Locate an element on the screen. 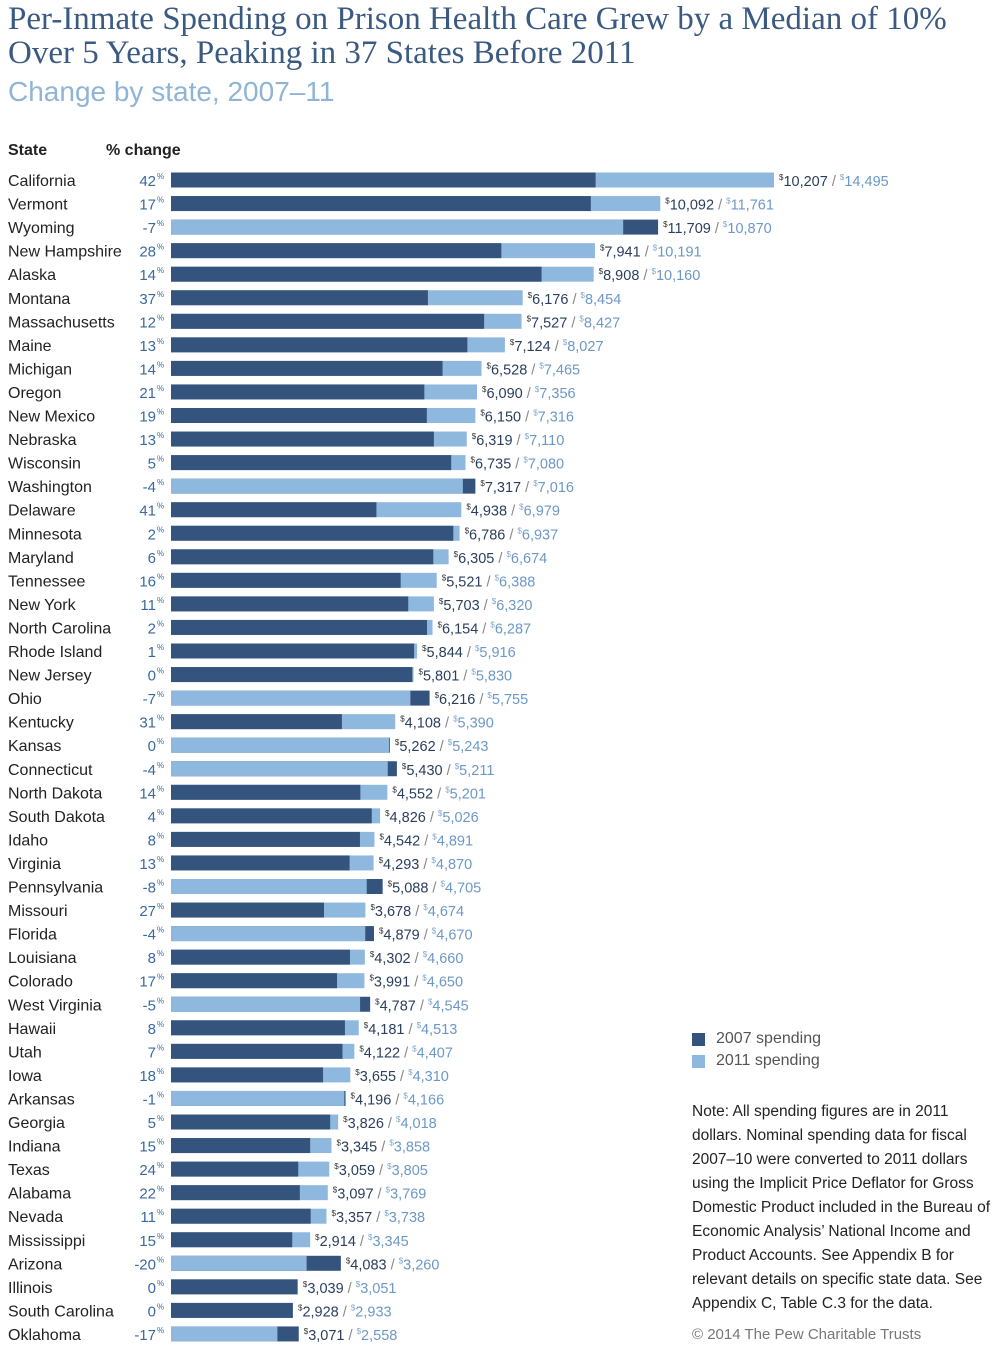 Image resolution: width=1000 pixels, height=1354 pixels. percent-change-label: 17 is located at coordinates (147, 982).